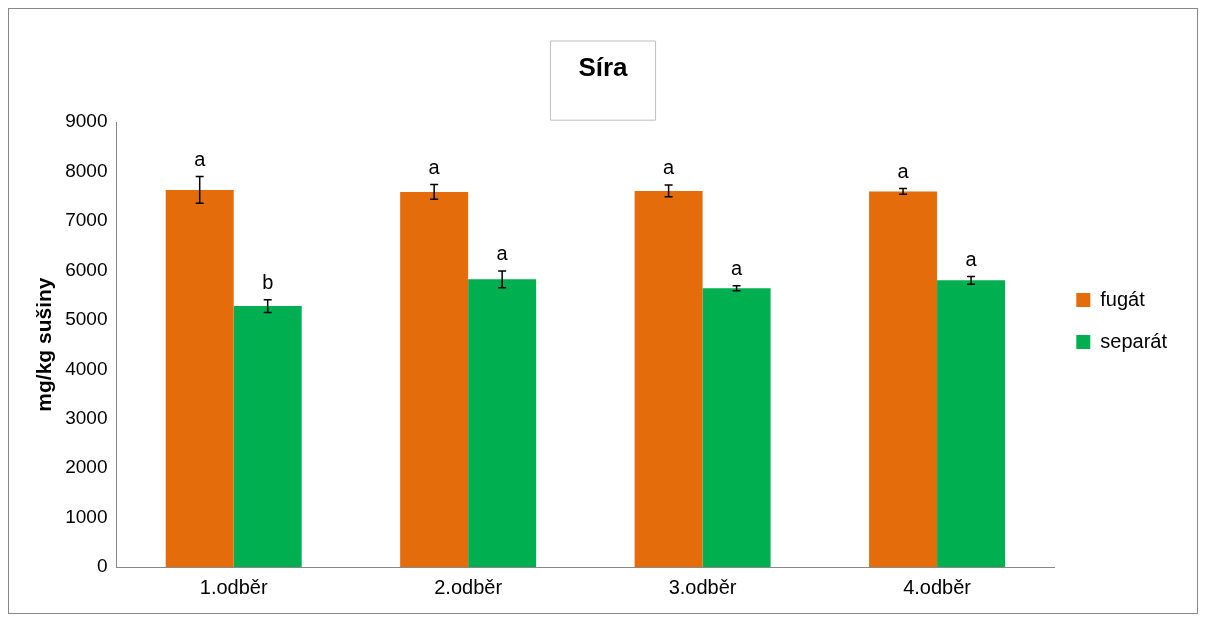  I want to click on y-tick-label: 2000, so click(86, 467).